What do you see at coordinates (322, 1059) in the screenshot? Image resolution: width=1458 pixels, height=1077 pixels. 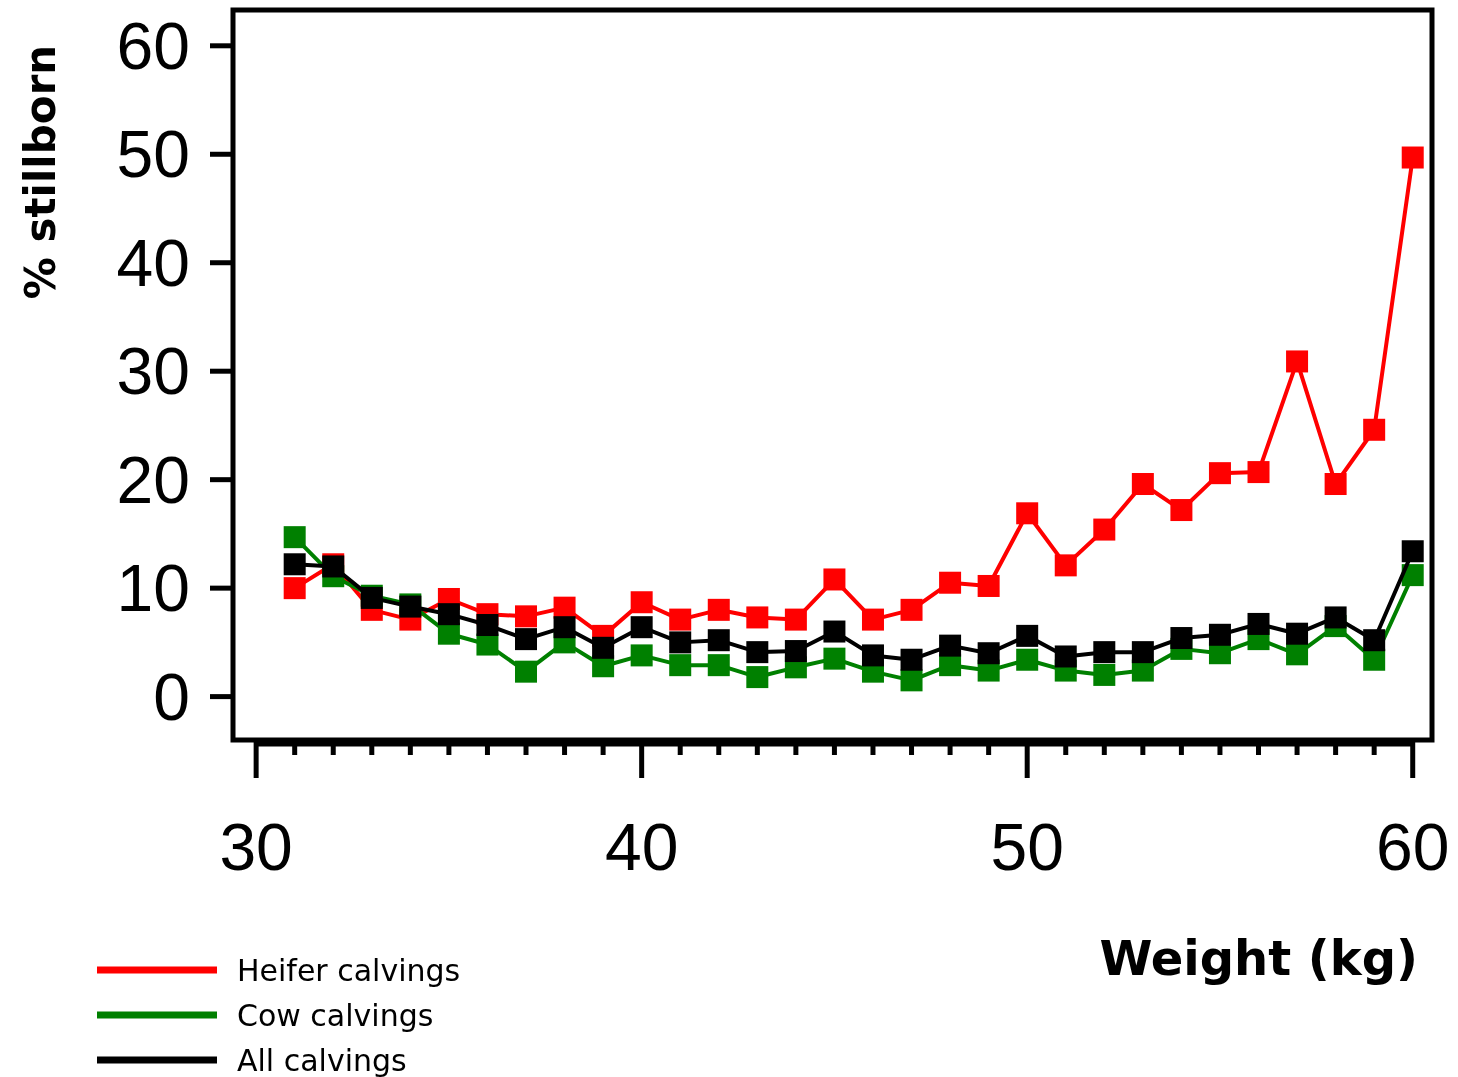 I see `legend-label: All calvings` at bounding box center [322, 1059].